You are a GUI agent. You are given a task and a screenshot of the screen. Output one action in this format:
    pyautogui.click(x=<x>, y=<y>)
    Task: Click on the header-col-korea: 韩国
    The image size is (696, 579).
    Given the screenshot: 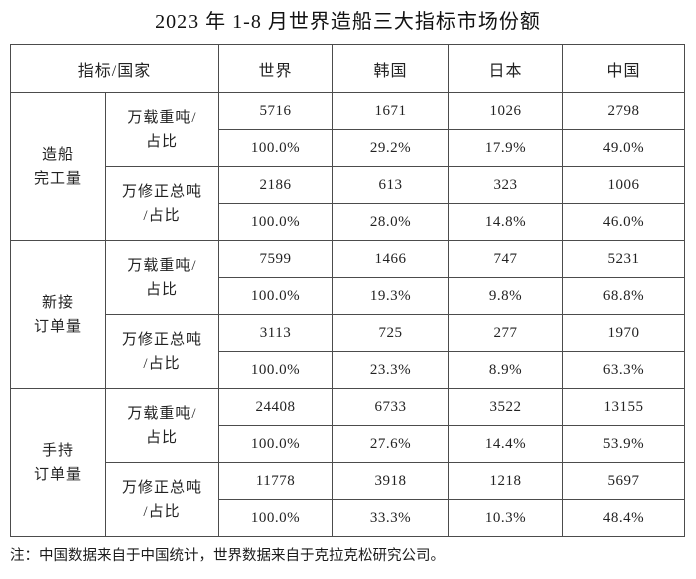 What is the action you would take?
    pyautogui.click(x=391, y=68)
    